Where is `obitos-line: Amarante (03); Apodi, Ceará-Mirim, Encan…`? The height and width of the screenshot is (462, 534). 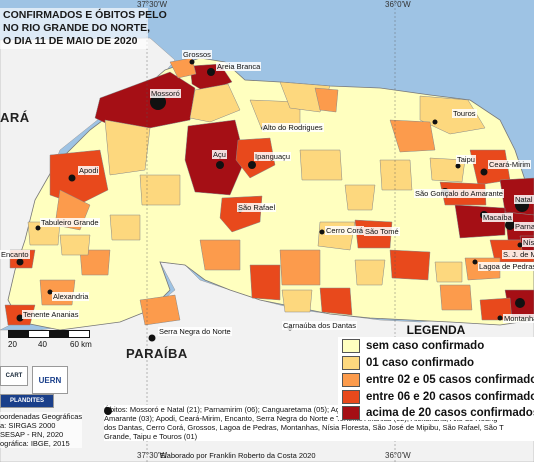
obitos-line: Amarante (03); Apodi, Ceará-Mirim, Encan… is located at coordinates (301, 418).